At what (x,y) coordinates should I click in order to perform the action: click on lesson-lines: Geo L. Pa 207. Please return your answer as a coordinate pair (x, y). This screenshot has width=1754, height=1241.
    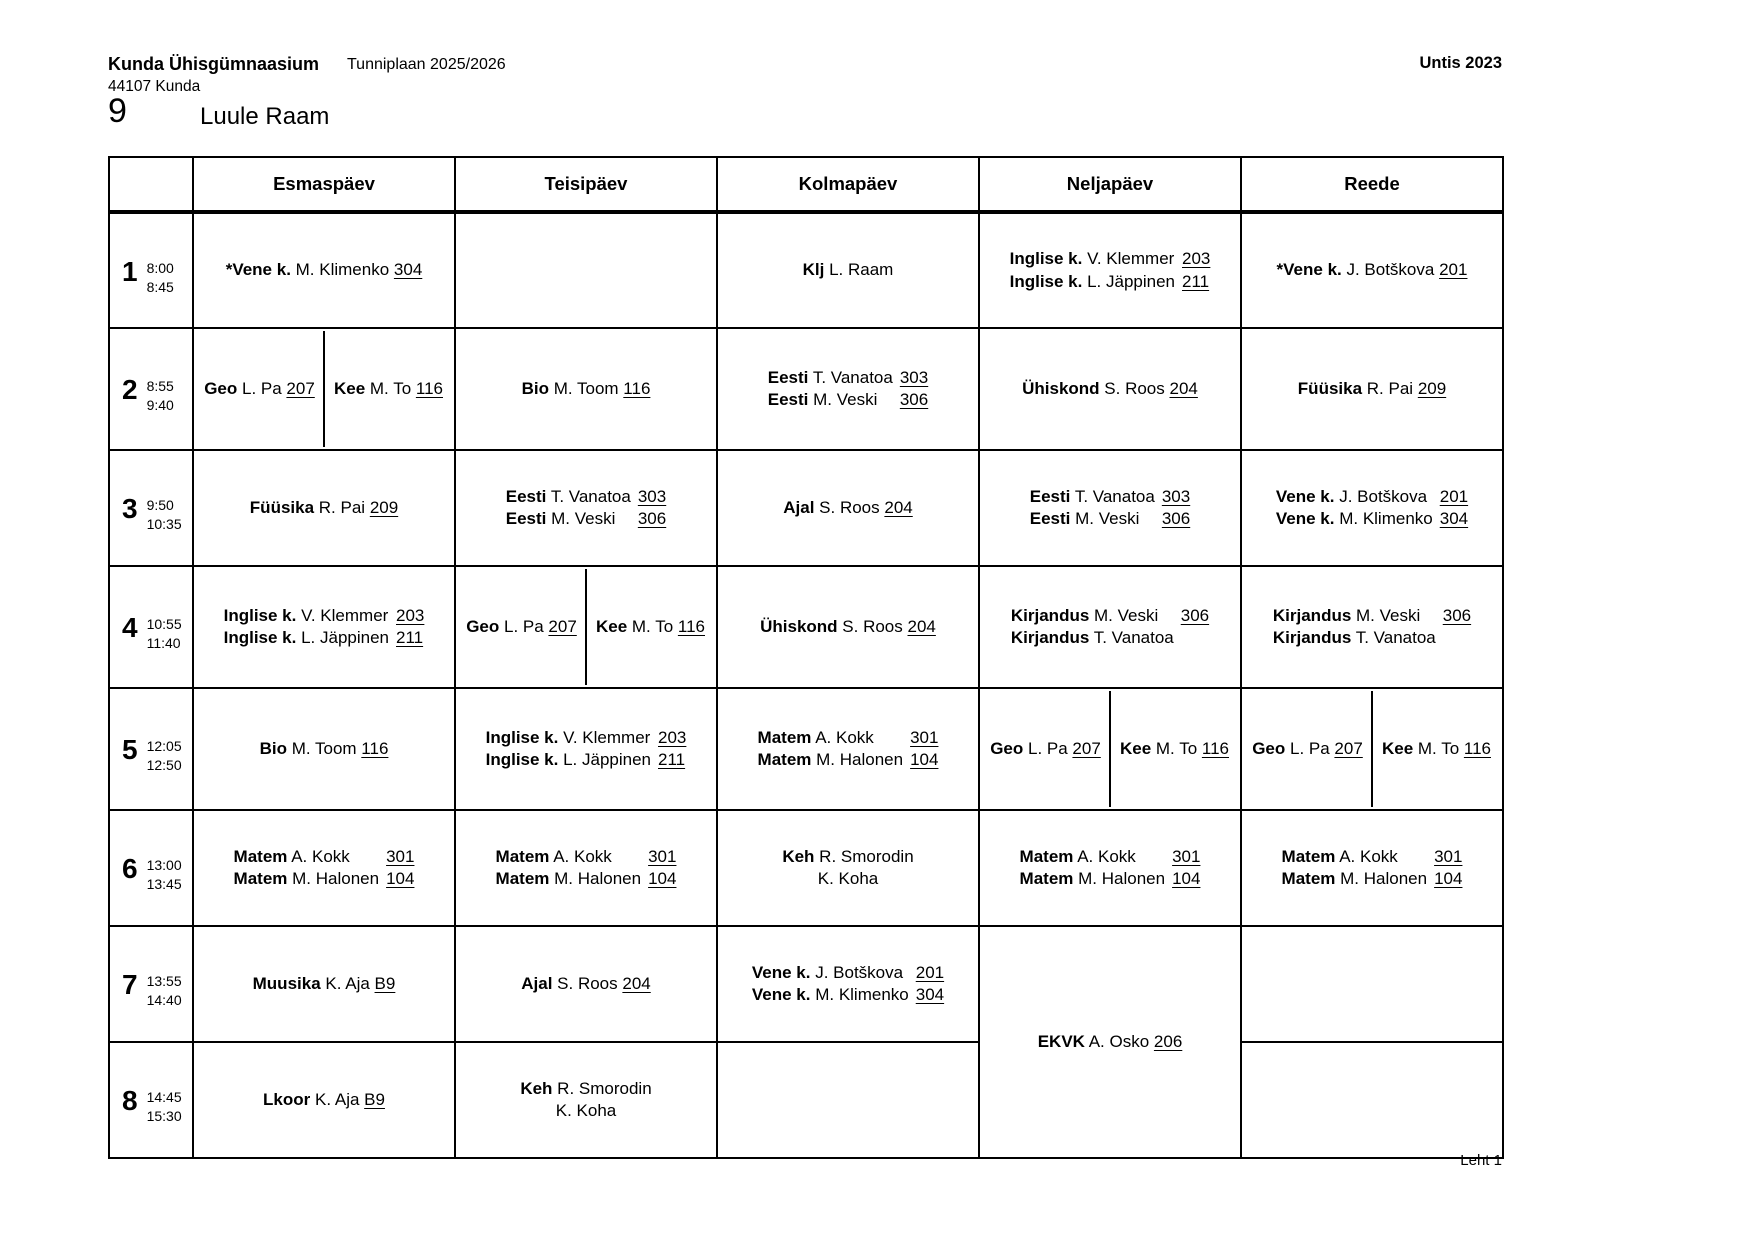
    Looking at the image, I should click on (1045, 749).